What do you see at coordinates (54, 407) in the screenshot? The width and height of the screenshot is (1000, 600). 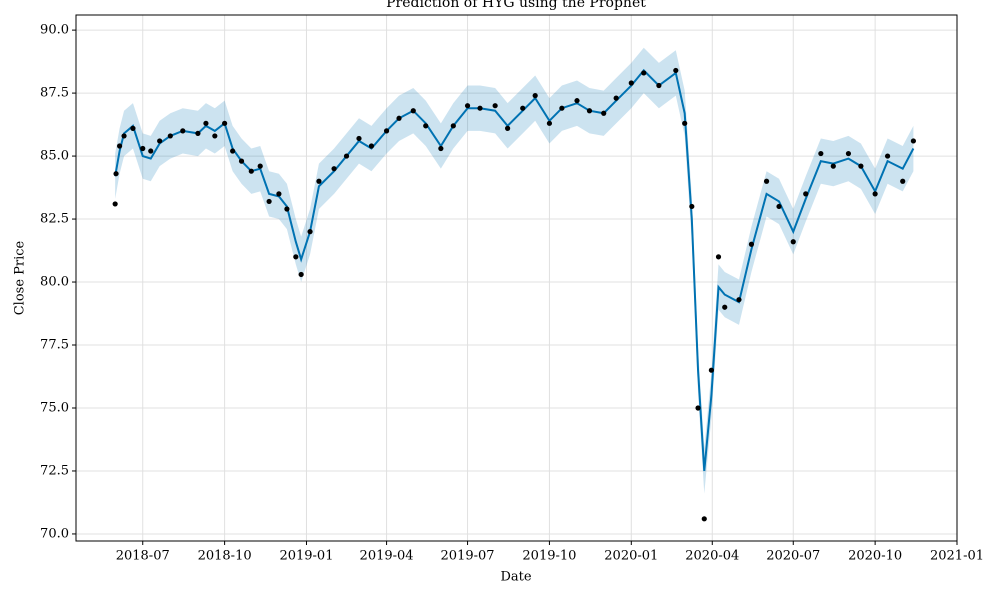 I see `y-tick-label: 75.0` at bounding box center [54, 407].